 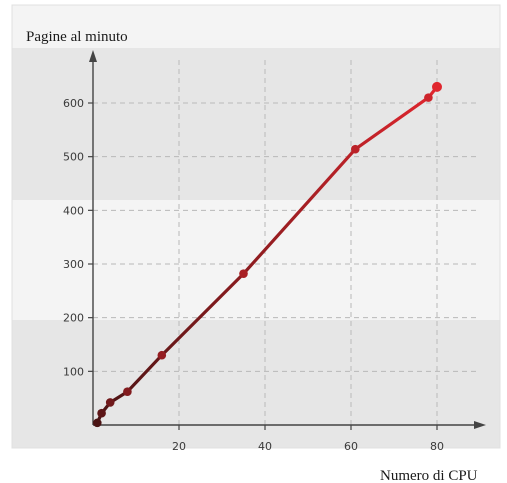 I want to click on y-axis-arrow, so click(x=93, y=56).